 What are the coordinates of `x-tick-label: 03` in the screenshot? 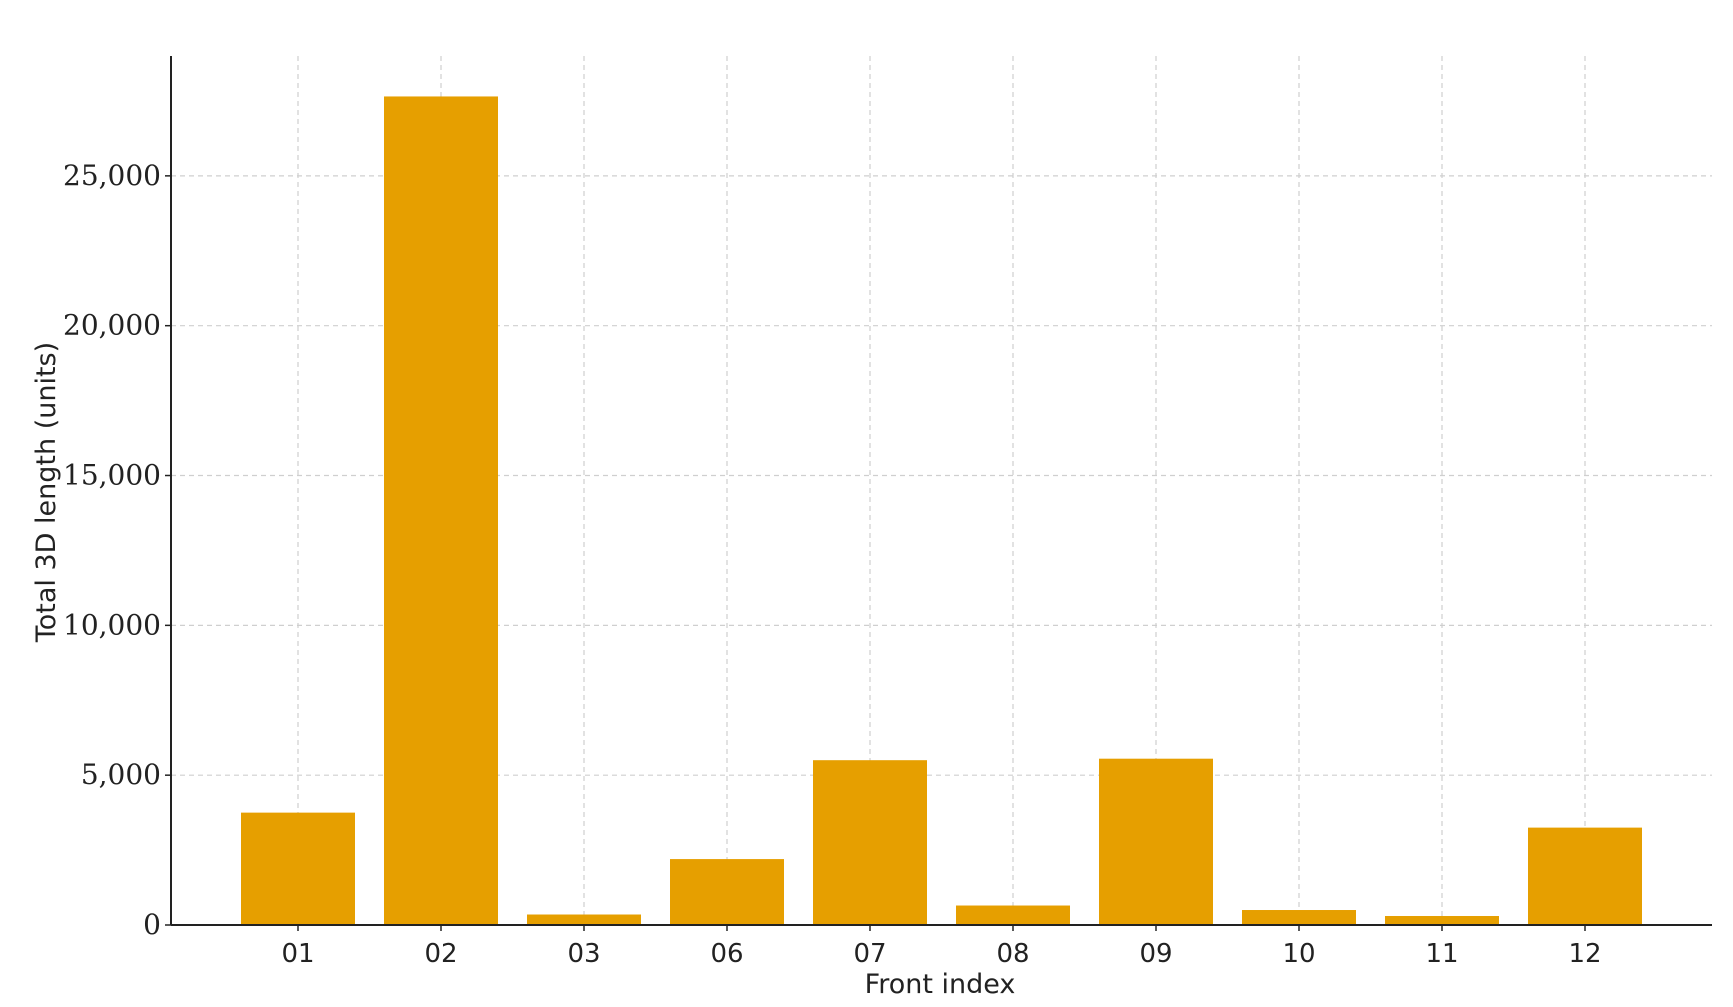 It's located at (583, 954).